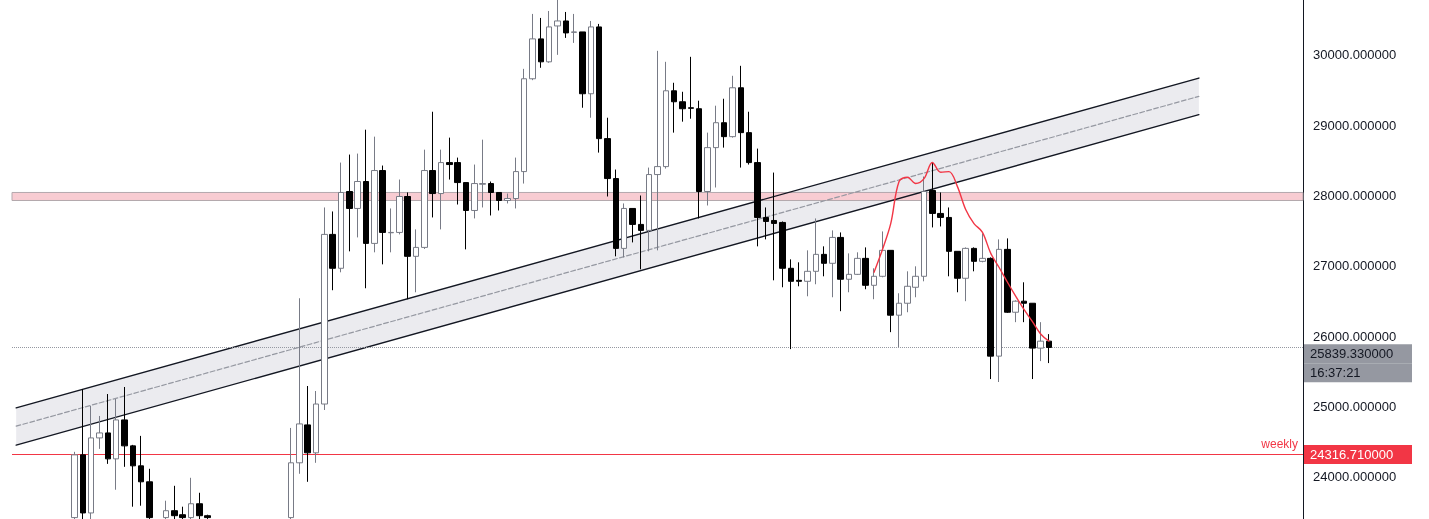 This screenshot has width=1429, height=519. Describe the element at coordinates (1279, 443) in the screenshot. I see `ref-line-label: weekly` at that location.